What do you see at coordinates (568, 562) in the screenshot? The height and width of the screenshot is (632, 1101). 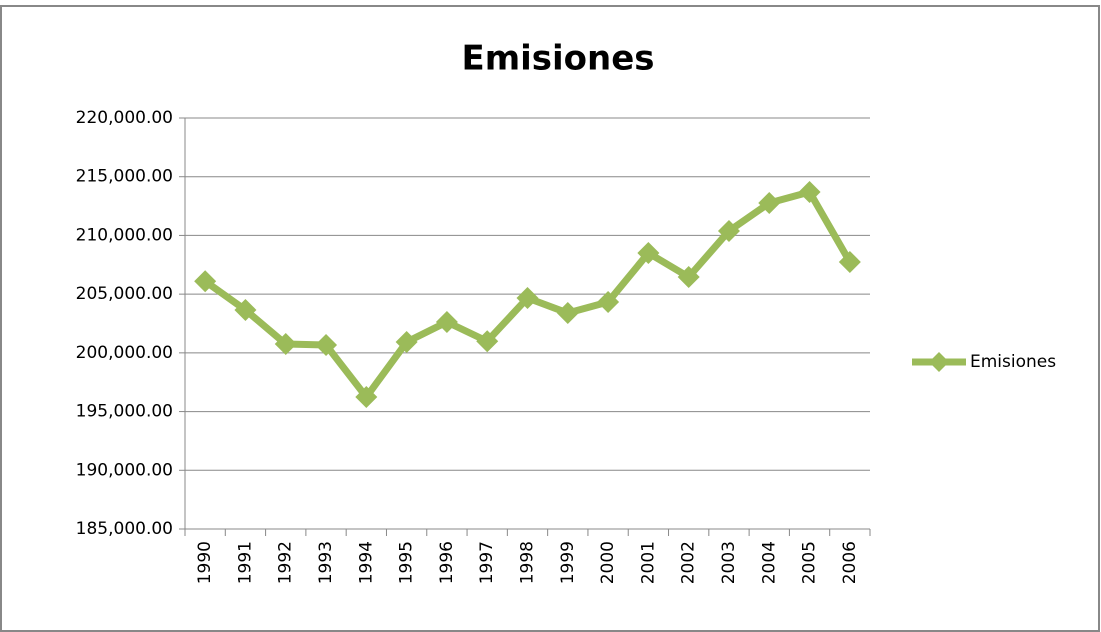 I see `x-tick-label: 1999` at bounding box center [568, 562].